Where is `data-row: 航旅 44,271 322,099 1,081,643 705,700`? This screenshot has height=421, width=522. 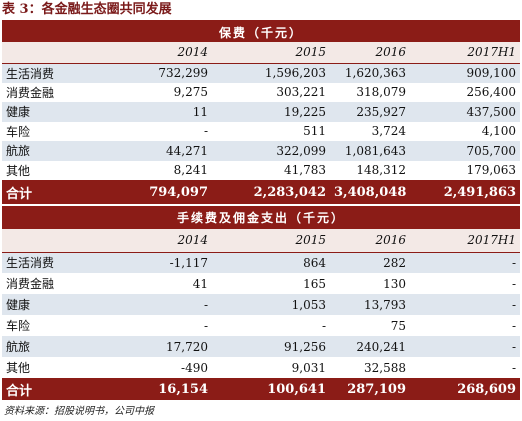
data-row: 航旅 44,271 322,099 1,081,643 705,700 is located at coordinates (261, 151).